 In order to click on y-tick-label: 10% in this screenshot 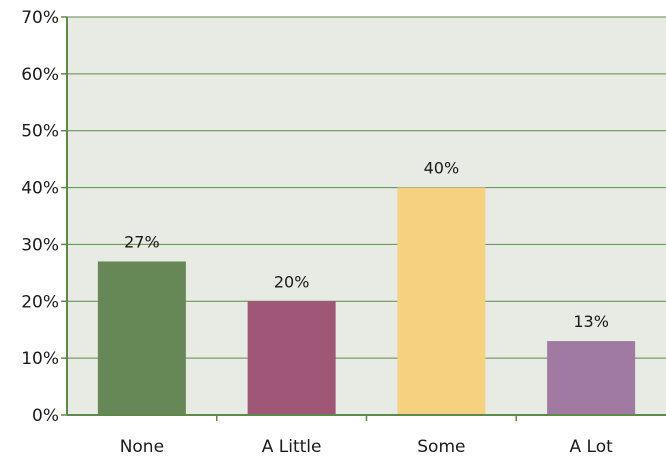, I will do `click(40, 359)`.